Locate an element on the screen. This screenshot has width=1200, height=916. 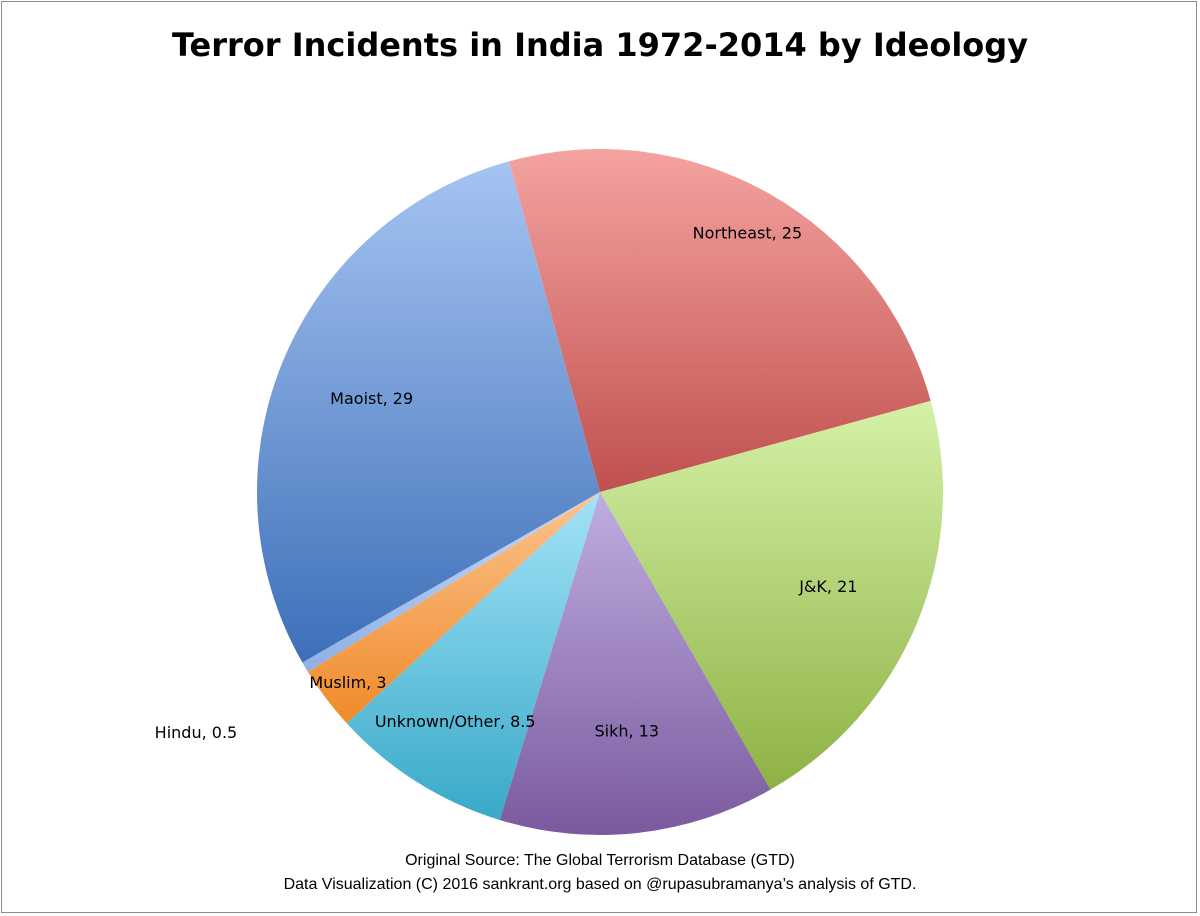
pie-label-sikh: Sikh, 13 is located at coordinates (626, 731).